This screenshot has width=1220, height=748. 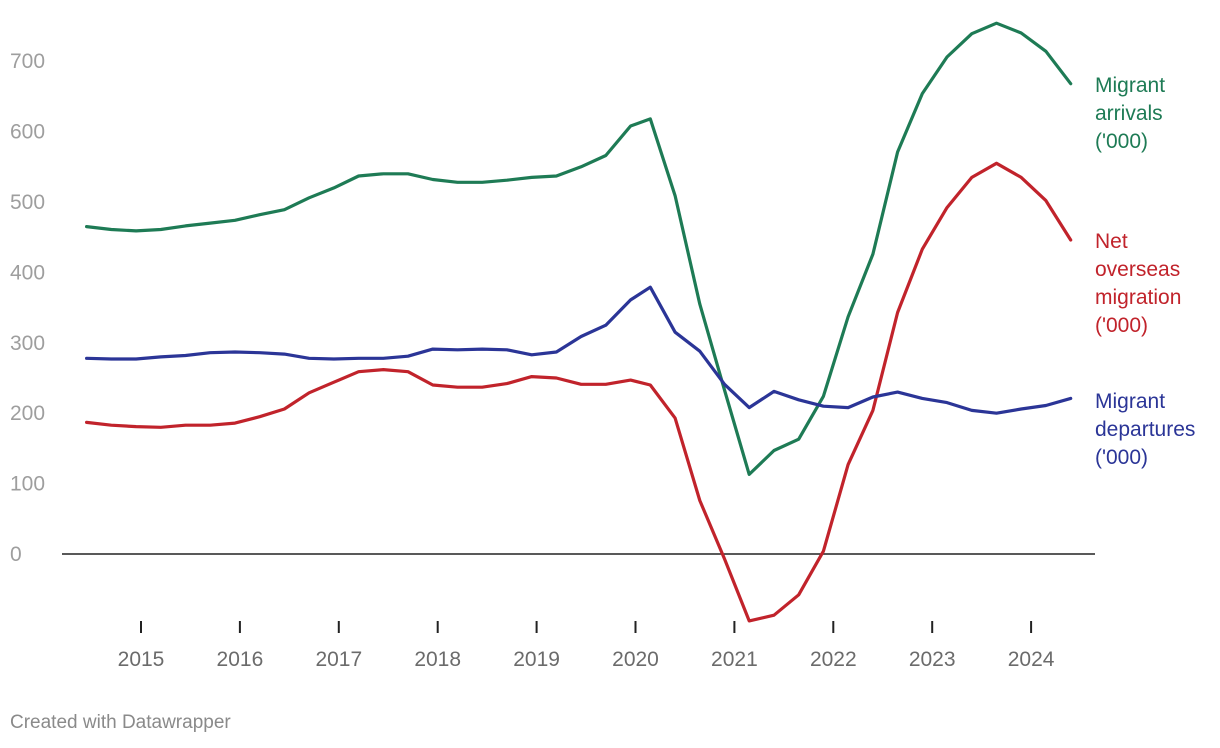 What do you see at coordinates (27, 413) in the screenshot?
I see `y-tick-label: 200` at bounding box center [27, 413].